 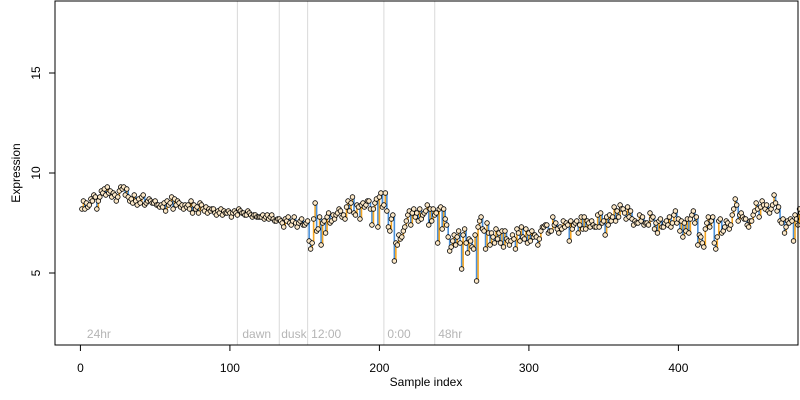 I want to click on phase-label: 24hr, so click(x=99, y=334).